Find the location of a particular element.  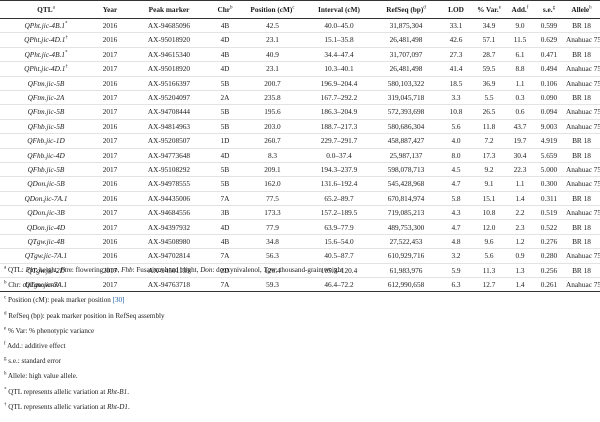

cell-add: 6.1 is located at coordinates (520, 55).